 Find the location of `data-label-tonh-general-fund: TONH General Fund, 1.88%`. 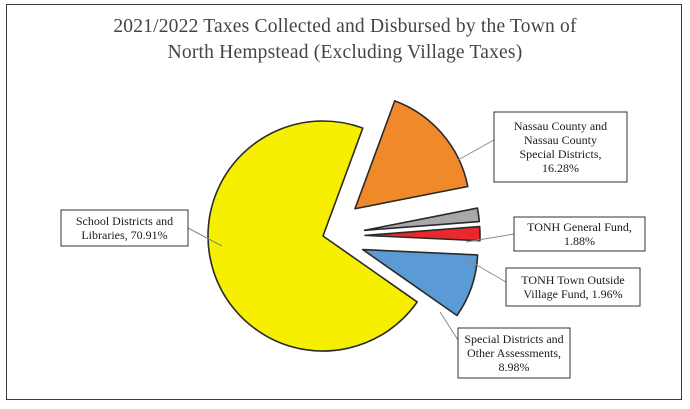

data-label-tonh-general-fund: TONH General Fund, 1.88% is located at coordinates (579, 234).